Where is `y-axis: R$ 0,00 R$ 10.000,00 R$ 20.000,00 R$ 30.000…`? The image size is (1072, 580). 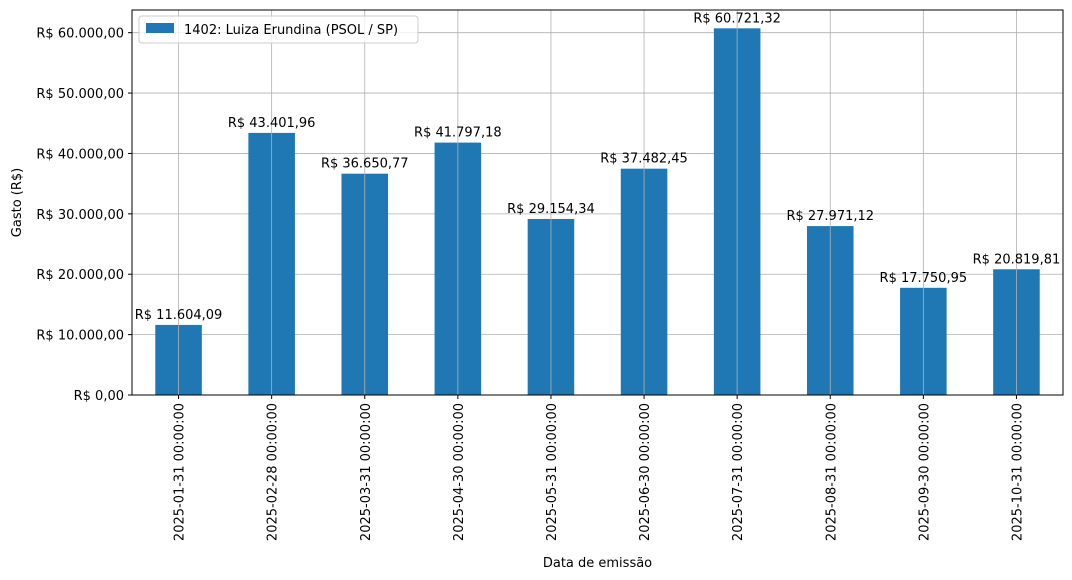 y-axis: R$ 0,00 R$ 10.000,00 R$ 20.000,00 R$ 30.000… is located at coordinates (84, 215).